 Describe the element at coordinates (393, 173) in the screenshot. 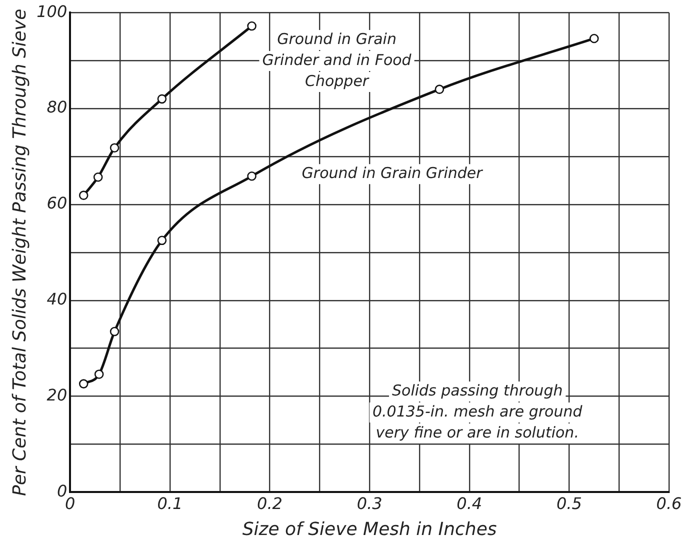

I see `series-label: Ground in Grain Grinder` at that location.